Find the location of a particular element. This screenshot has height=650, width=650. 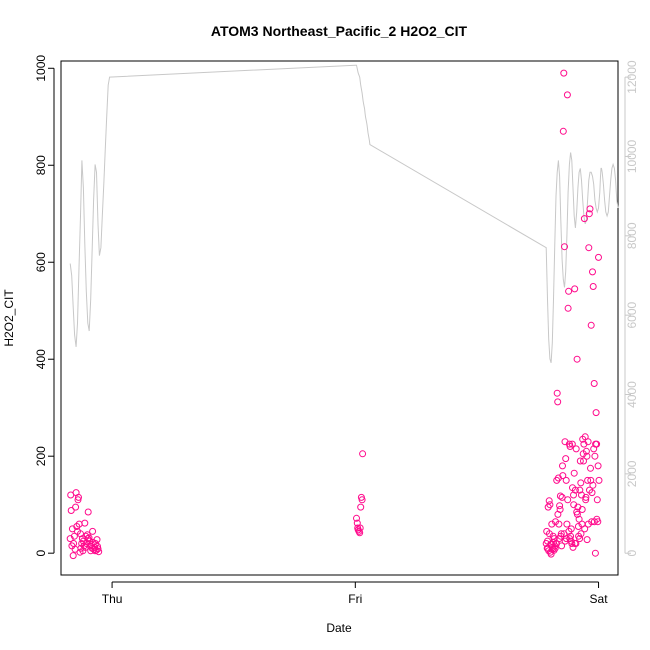

left-tick-label: 1000 is located at coordinates (41, 68).